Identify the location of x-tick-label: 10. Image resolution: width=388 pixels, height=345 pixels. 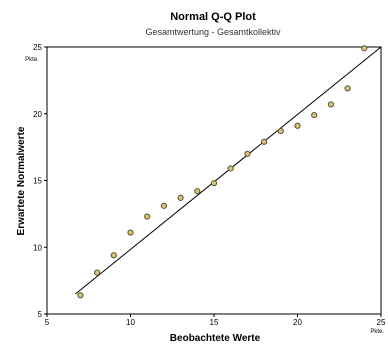
(130, 322).